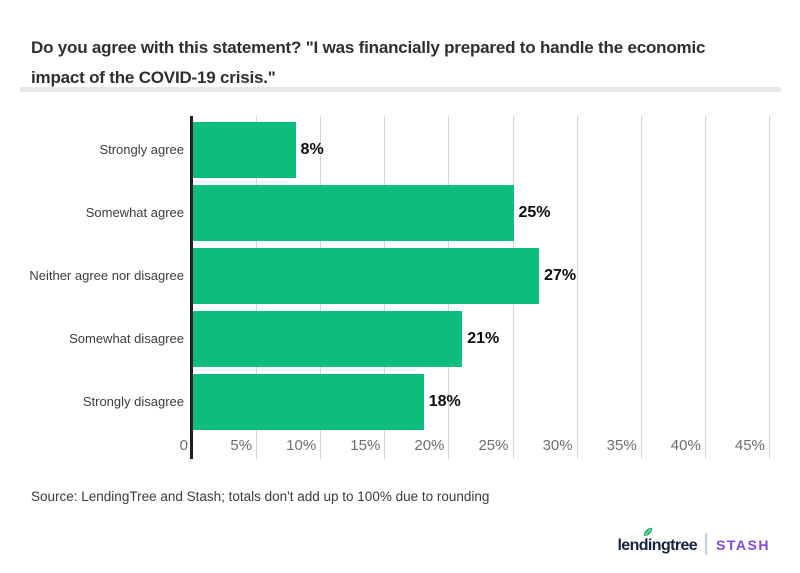 The image size is (800, 573). What do you see at coordinates (557, 445) in the screenshot?
I see `x-tick-label: 30%` at bounding box center [557, 445].